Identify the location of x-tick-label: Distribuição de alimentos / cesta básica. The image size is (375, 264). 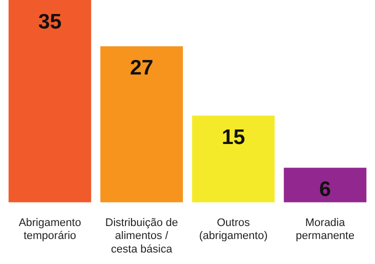
(141, 236).